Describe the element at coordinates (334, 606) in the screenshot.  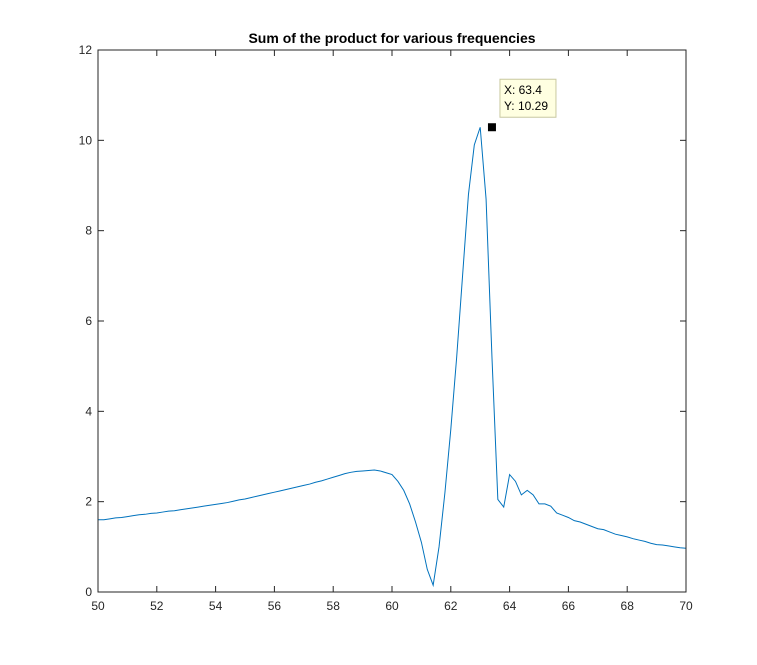
I see `x-tick-label: 58` at that location.